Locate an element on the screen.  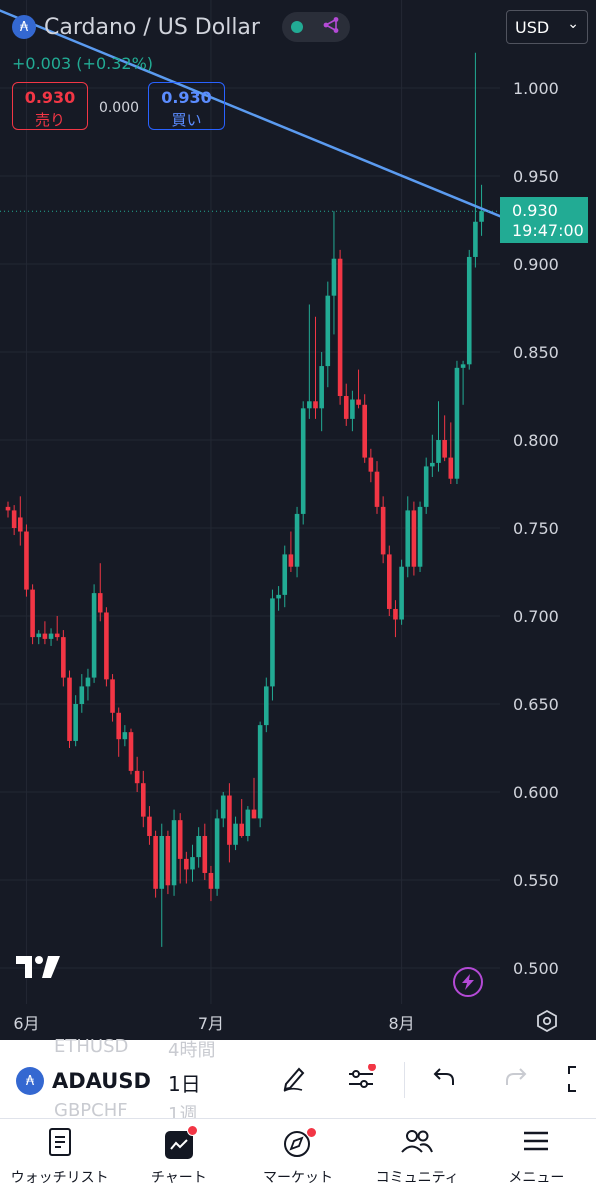
nav-community: コミュニティ is located at coordinates (417, 1160).